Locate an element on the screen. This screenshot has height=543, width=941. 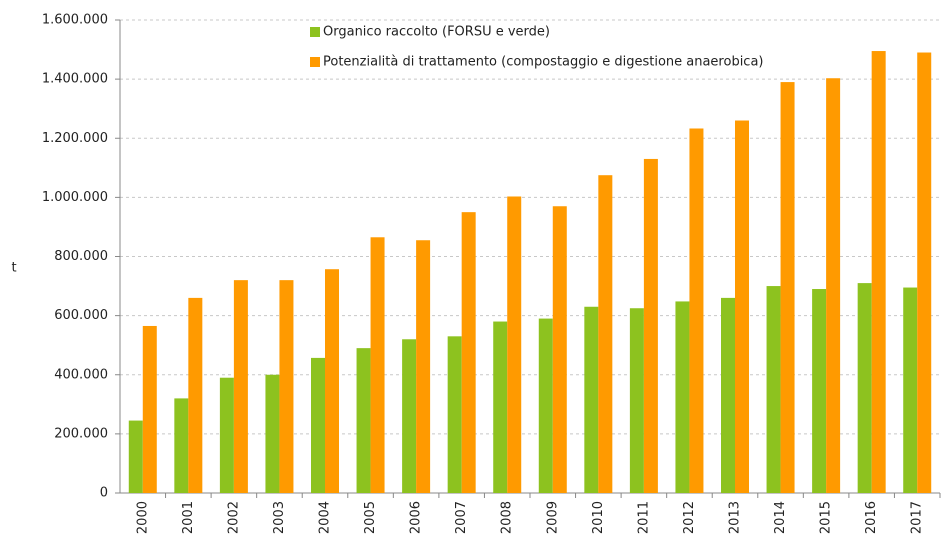
x-tick-label: 2014 is located at coordinates (780, 517).